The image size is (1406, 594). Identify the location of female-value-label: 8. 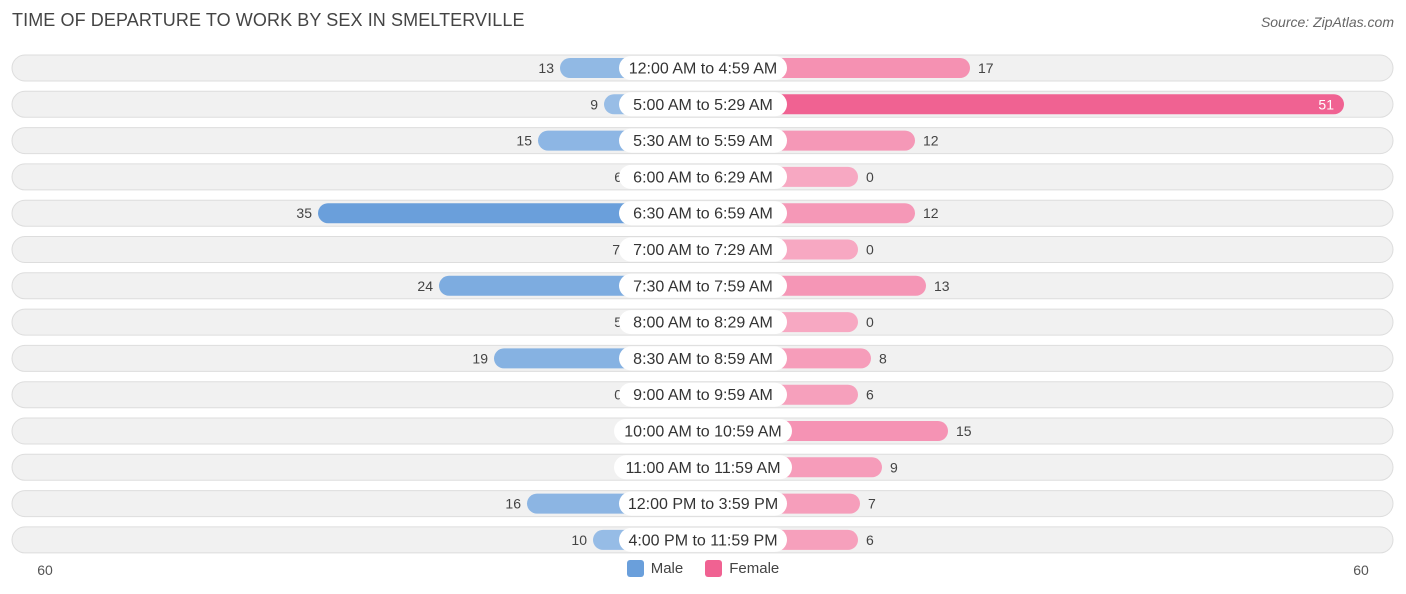
(883, 358).